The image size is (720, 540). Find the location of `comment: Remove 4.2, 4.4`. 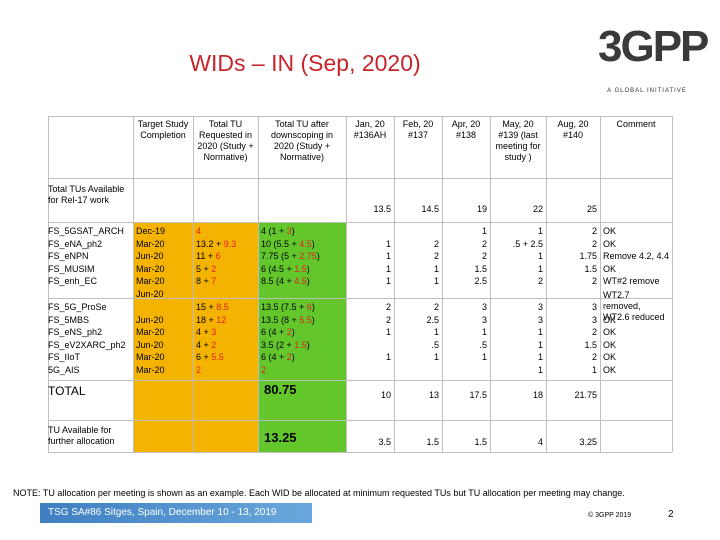

comment: Remove 4.2, 4.4 is located at coordinates (636, 256).